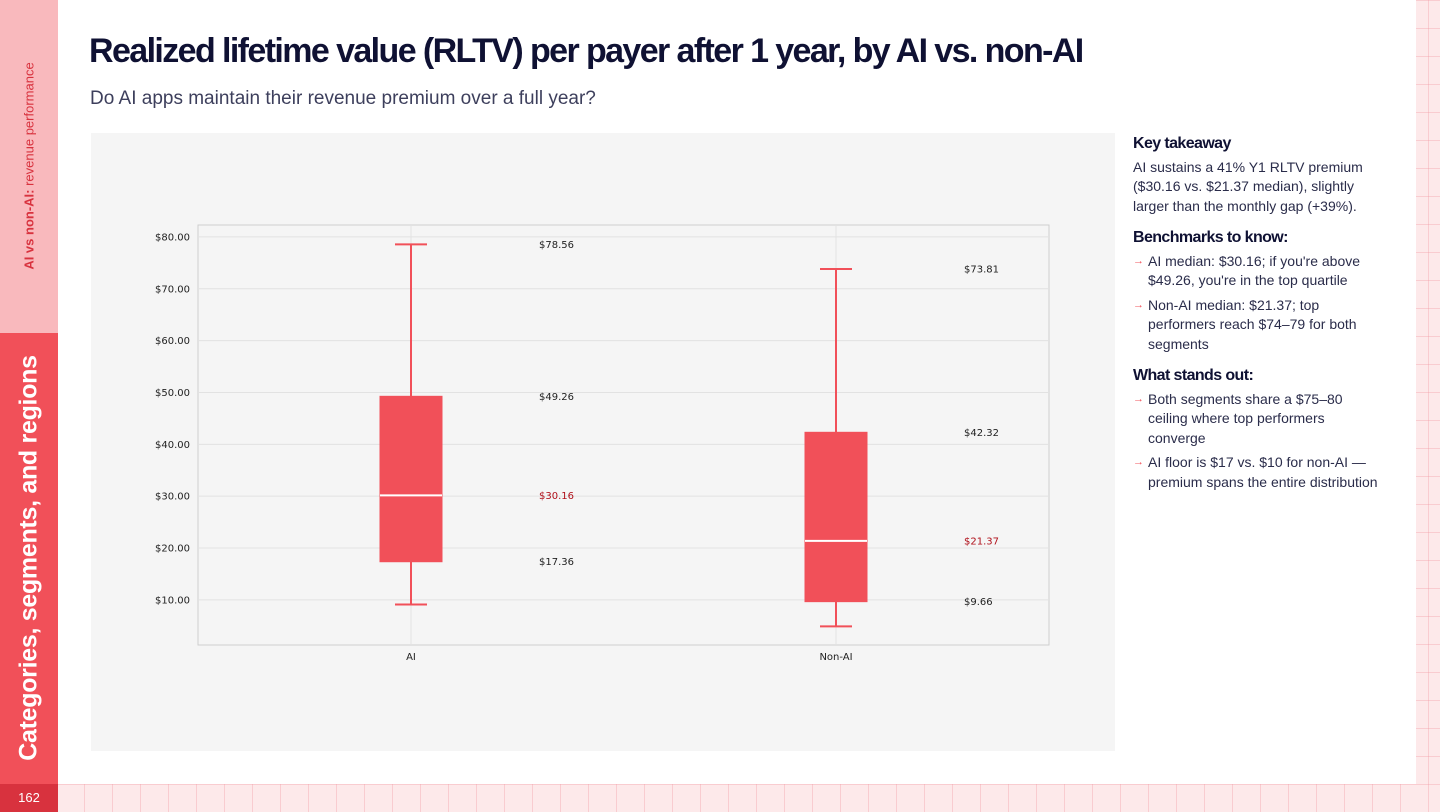  Describe the element at coordinates (172, 237) in the screenshot. I see `y-tick-label: $80.00` at that location.